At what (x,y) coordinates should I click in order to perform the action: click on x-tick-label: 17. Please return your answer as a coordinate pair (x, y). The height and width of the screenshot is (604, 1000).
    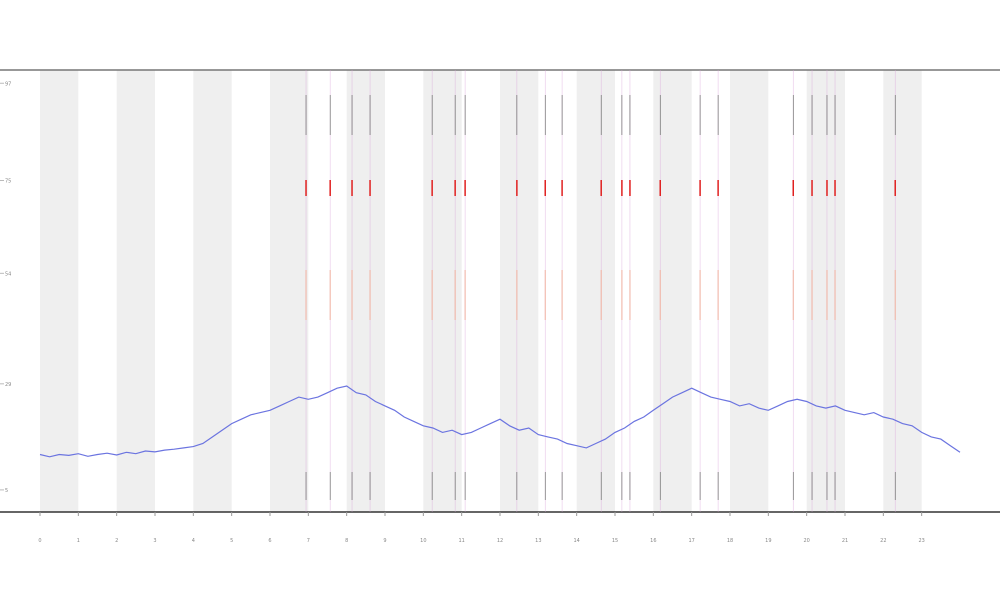
    Looking at the image, I should click on (691, 541).